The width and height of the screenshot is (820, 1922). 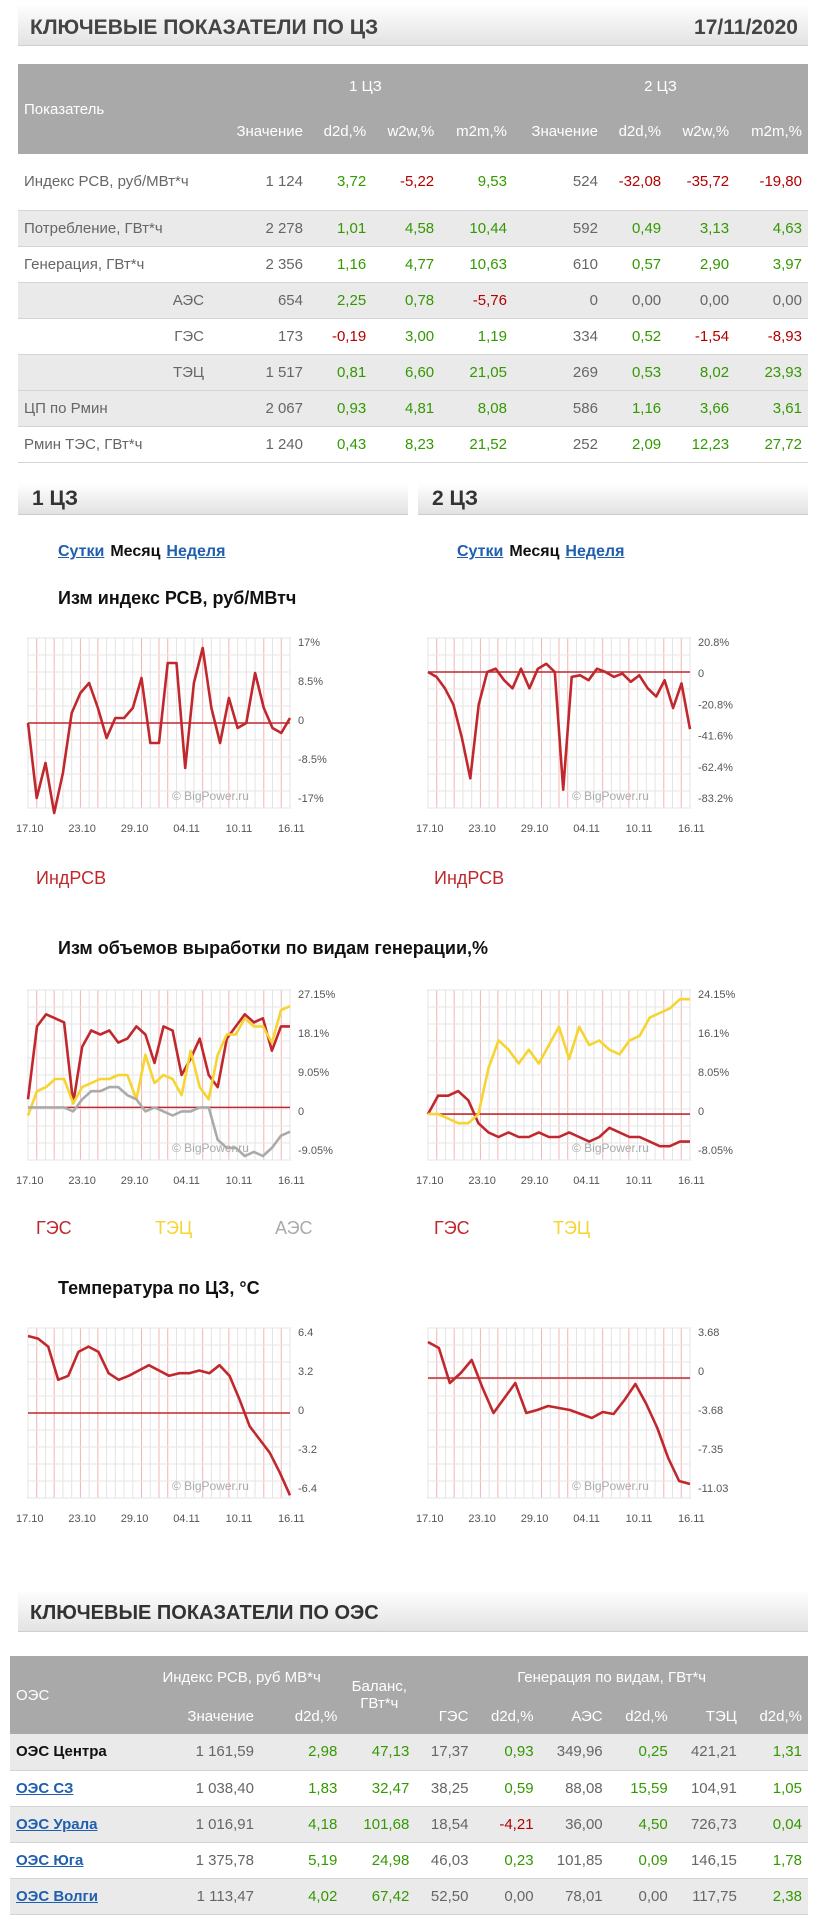 What do you see at coordinates (159, 1288) in the screenshot?
I see `chart-title-temperature: Температура по ЦЗ, °C` at bounding box center [159, 1288].